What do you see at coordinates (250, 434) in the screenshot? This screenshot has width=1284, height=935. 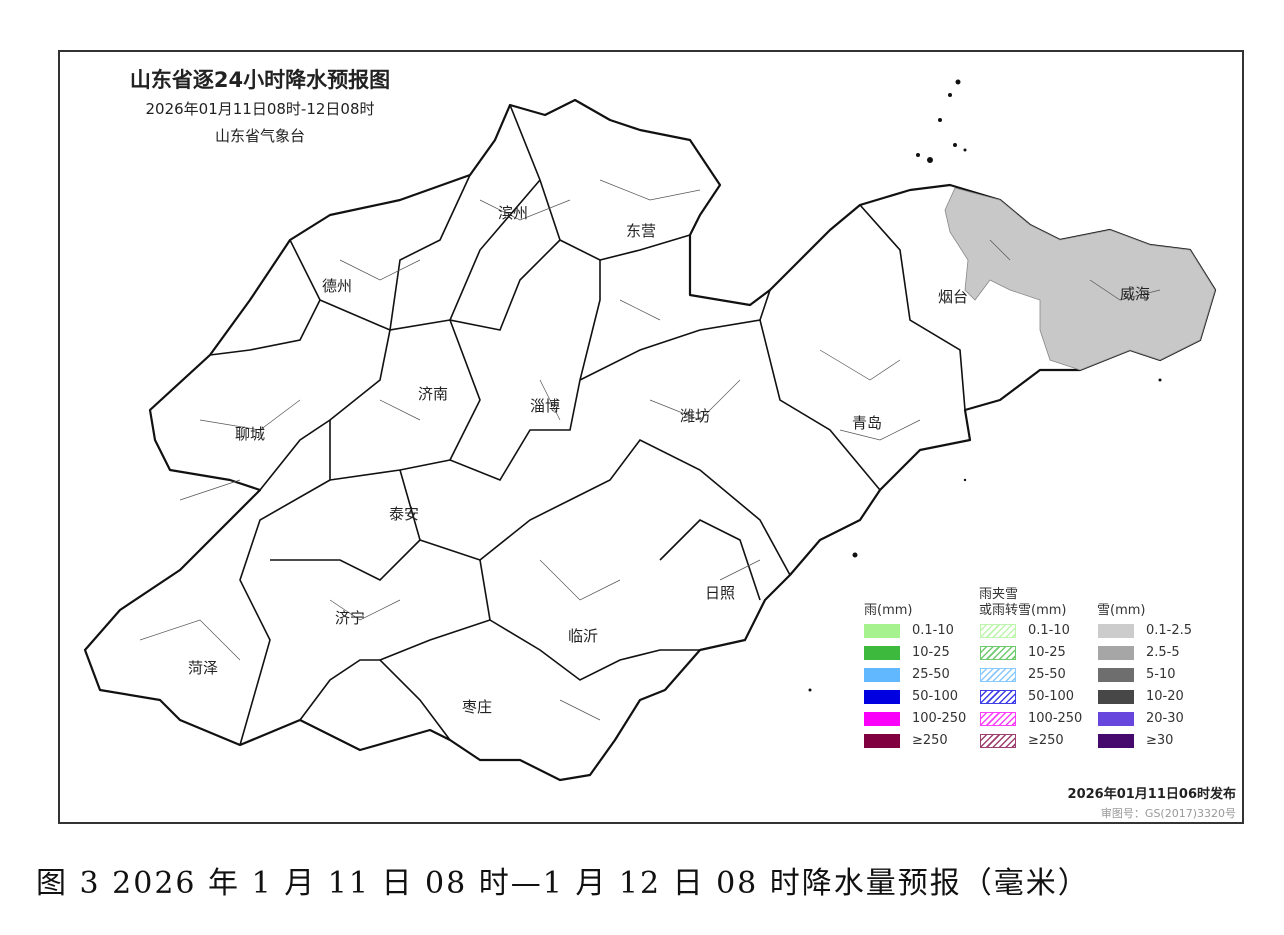 I see `city-label: 聊城` at bounding box center [250, 434].